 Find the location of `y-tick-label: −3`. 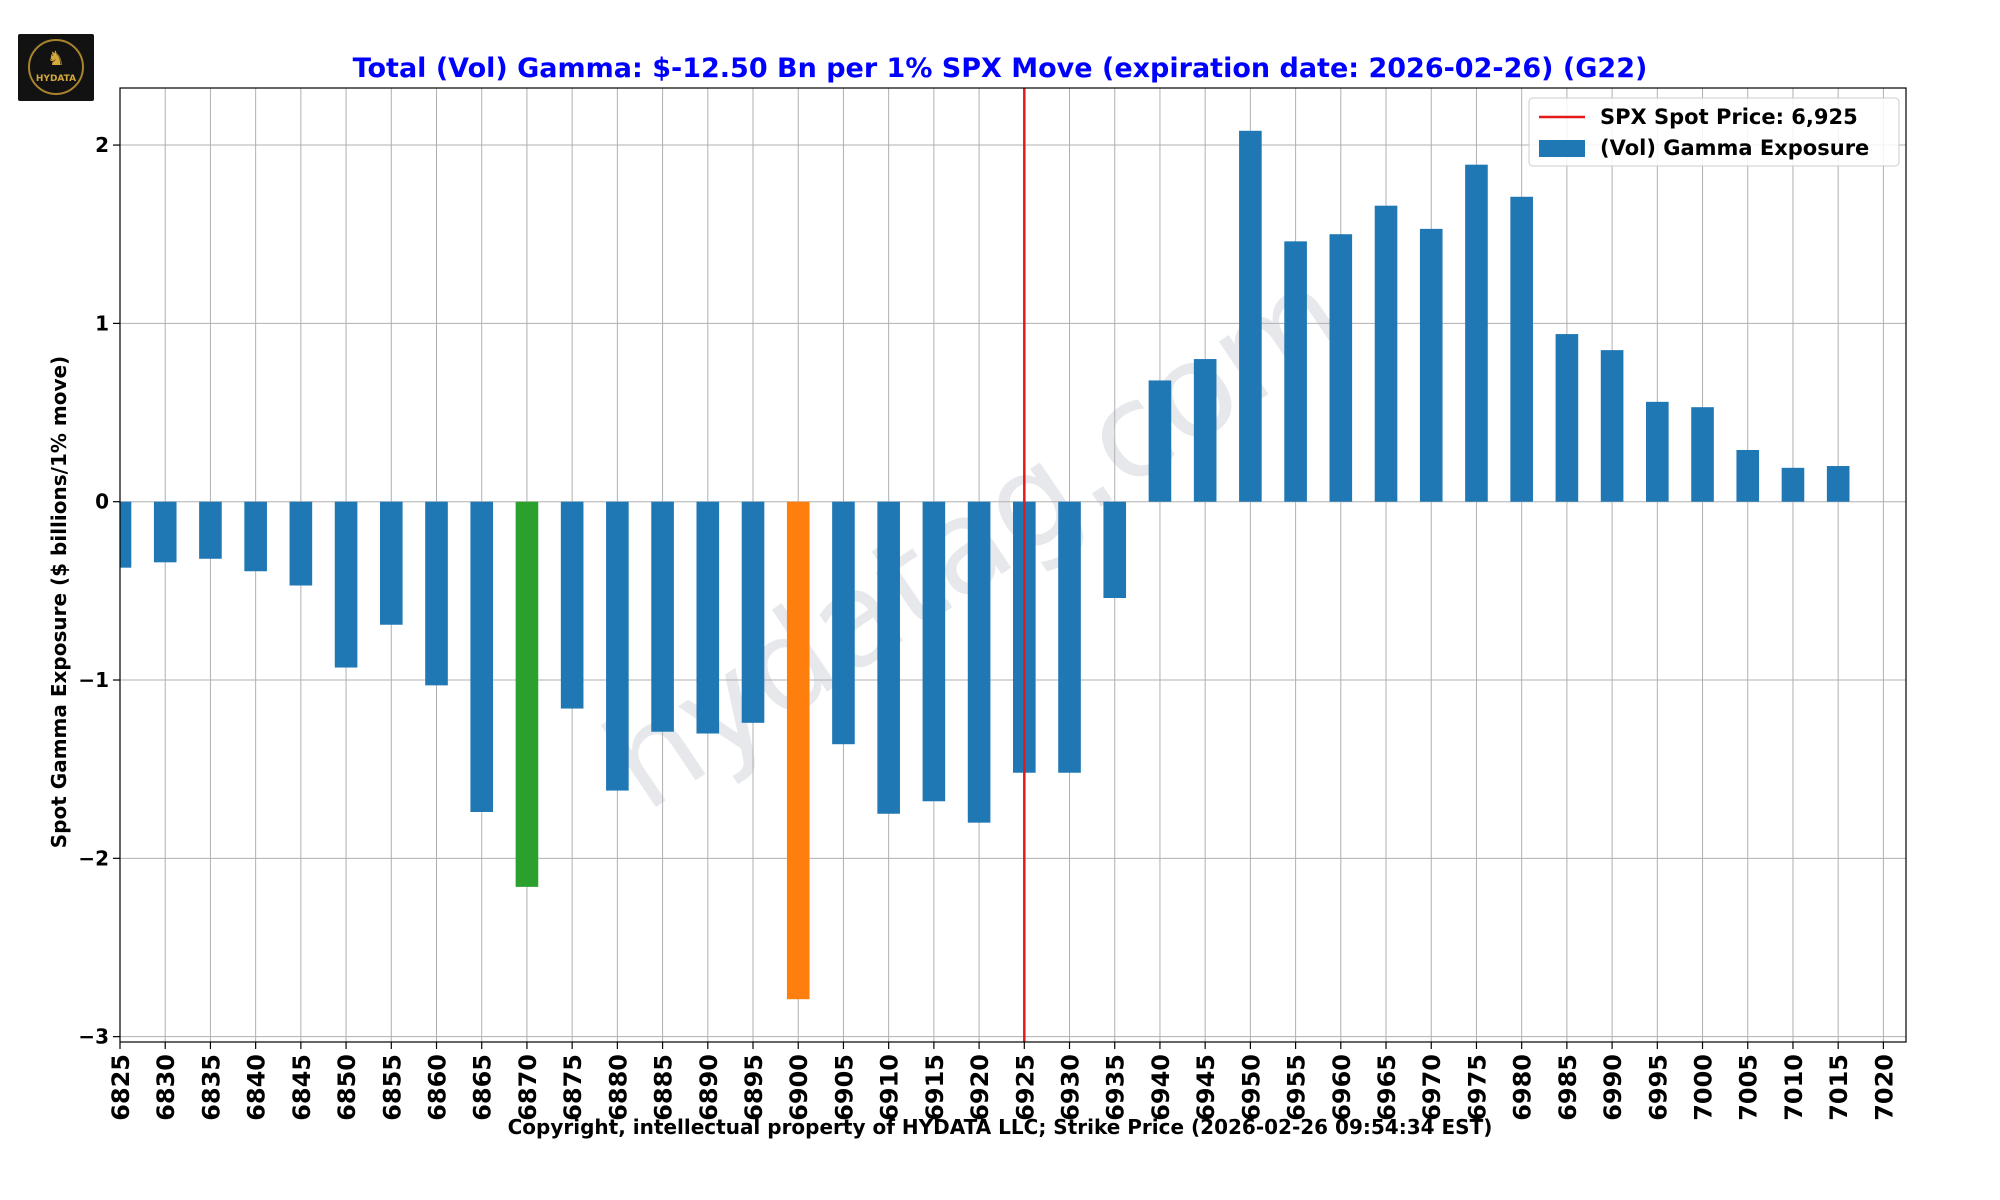

y-tick-label: −3 is located at coordinates (93, 1037).